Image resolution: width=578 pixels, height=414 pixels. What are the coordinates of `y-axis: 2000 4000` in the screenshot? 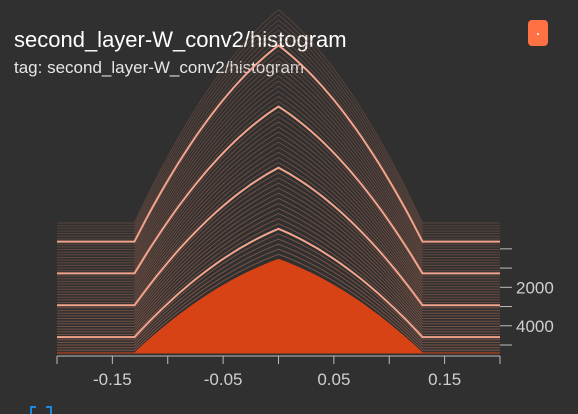 It's located at (527, 297).